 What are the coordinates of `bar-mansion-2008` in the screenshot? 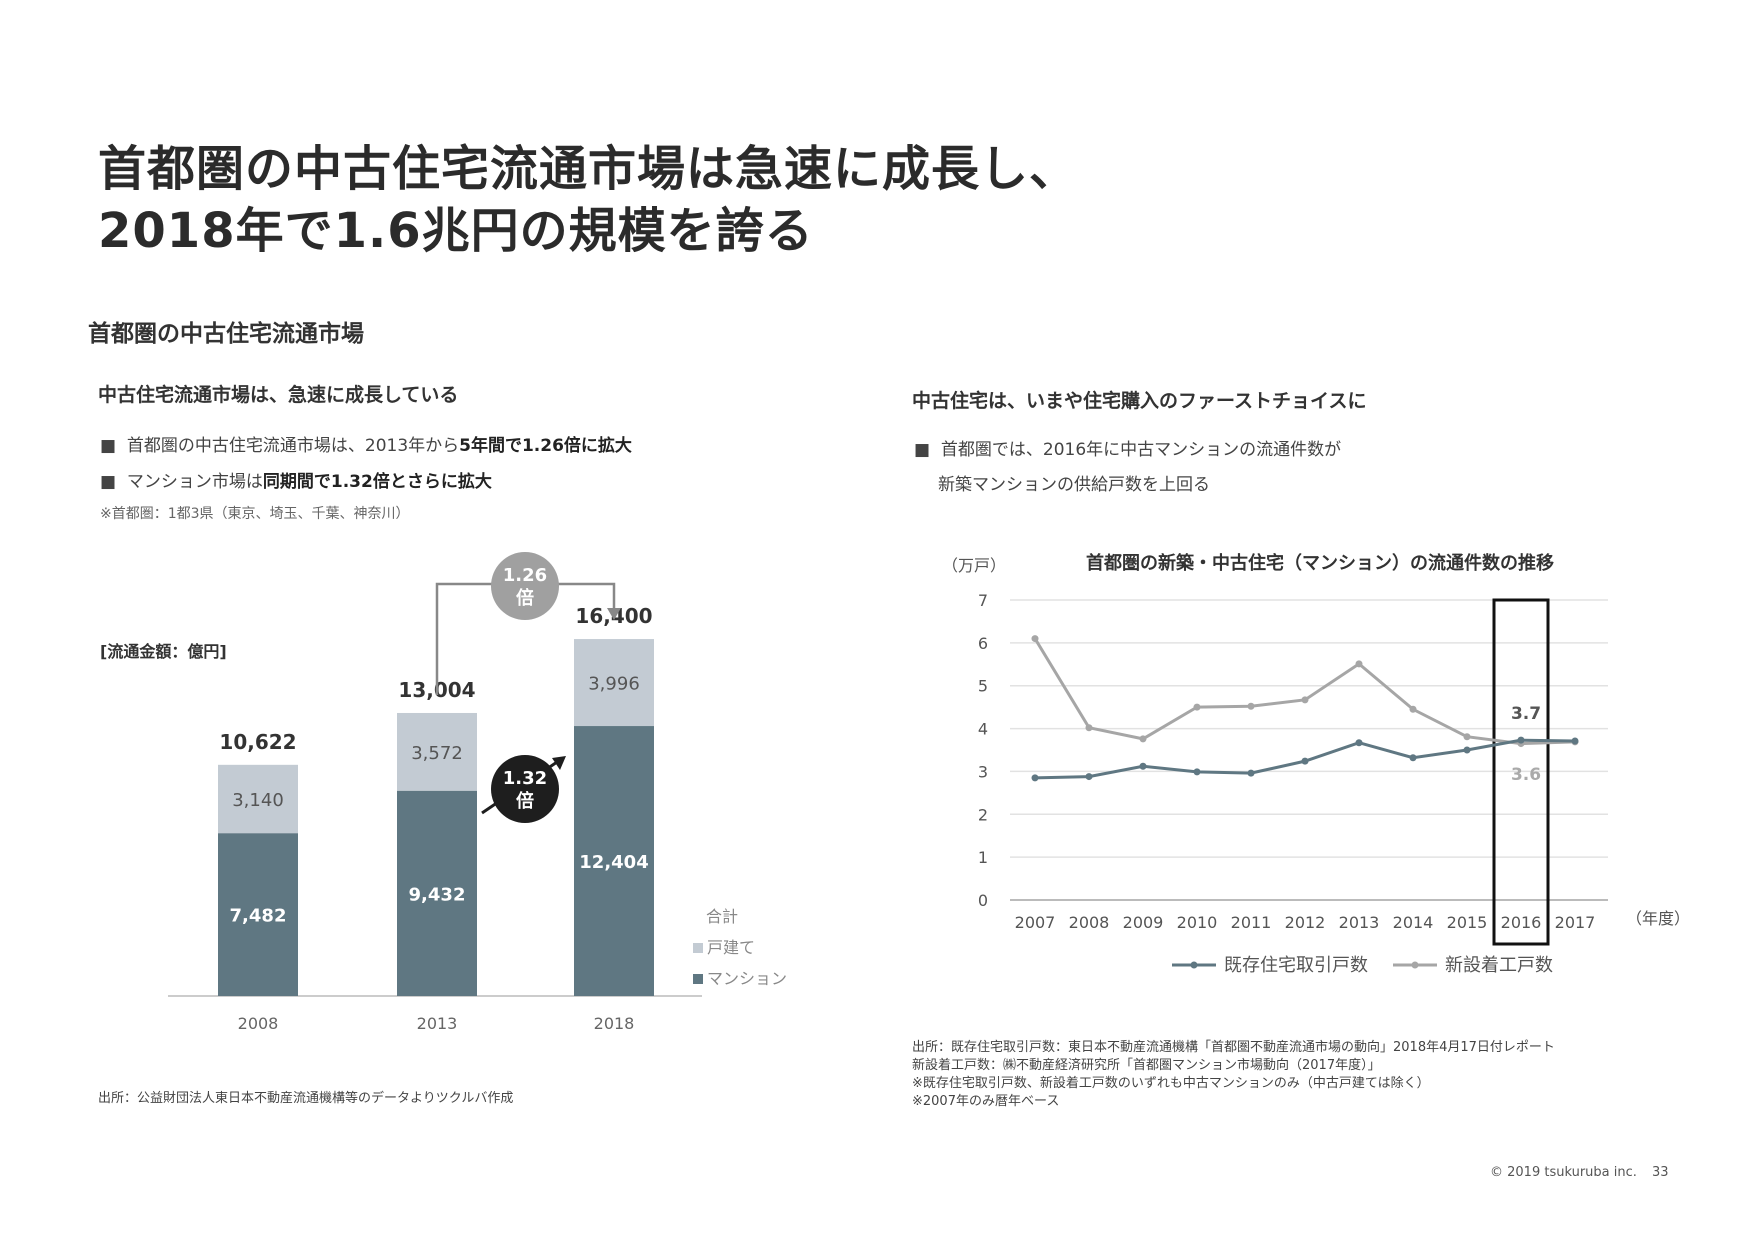 It's located at (258, 914).